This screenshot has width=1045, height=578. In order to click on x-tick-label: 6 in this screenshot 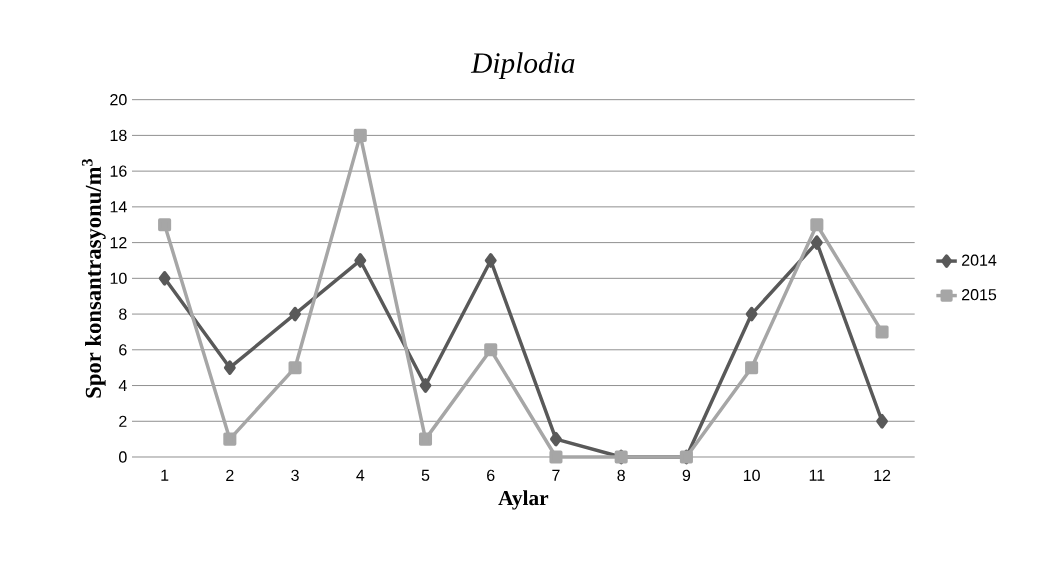, I will do `click(491, 475)`.